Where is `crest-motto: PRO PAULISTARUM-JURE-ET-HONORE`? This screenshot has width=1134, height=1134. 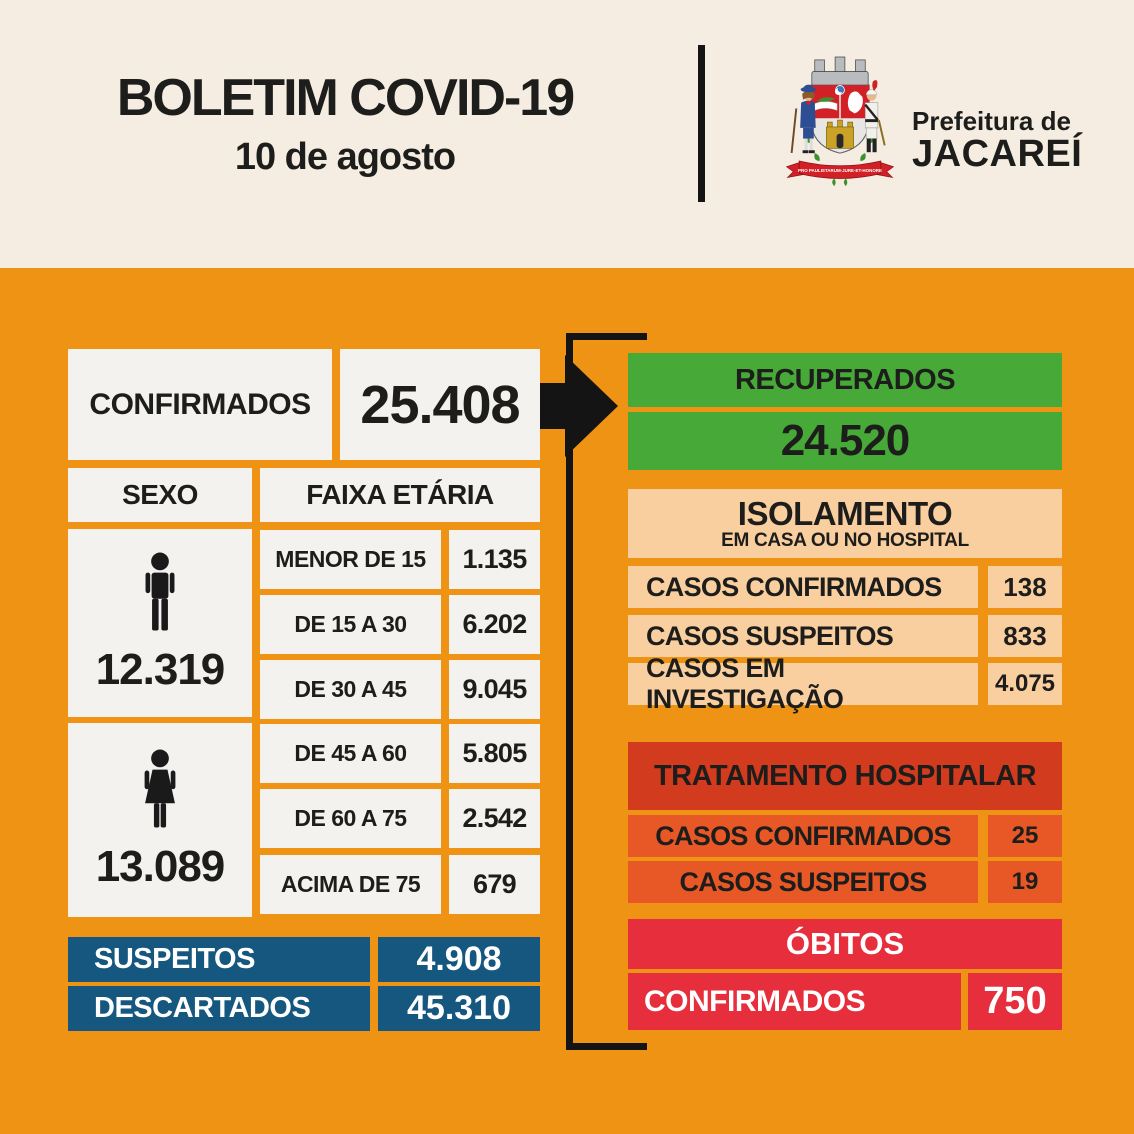 crest-motto: PRO PAULISTARUM-JURE-ET-HONORE is located at coordinates (840, 170).